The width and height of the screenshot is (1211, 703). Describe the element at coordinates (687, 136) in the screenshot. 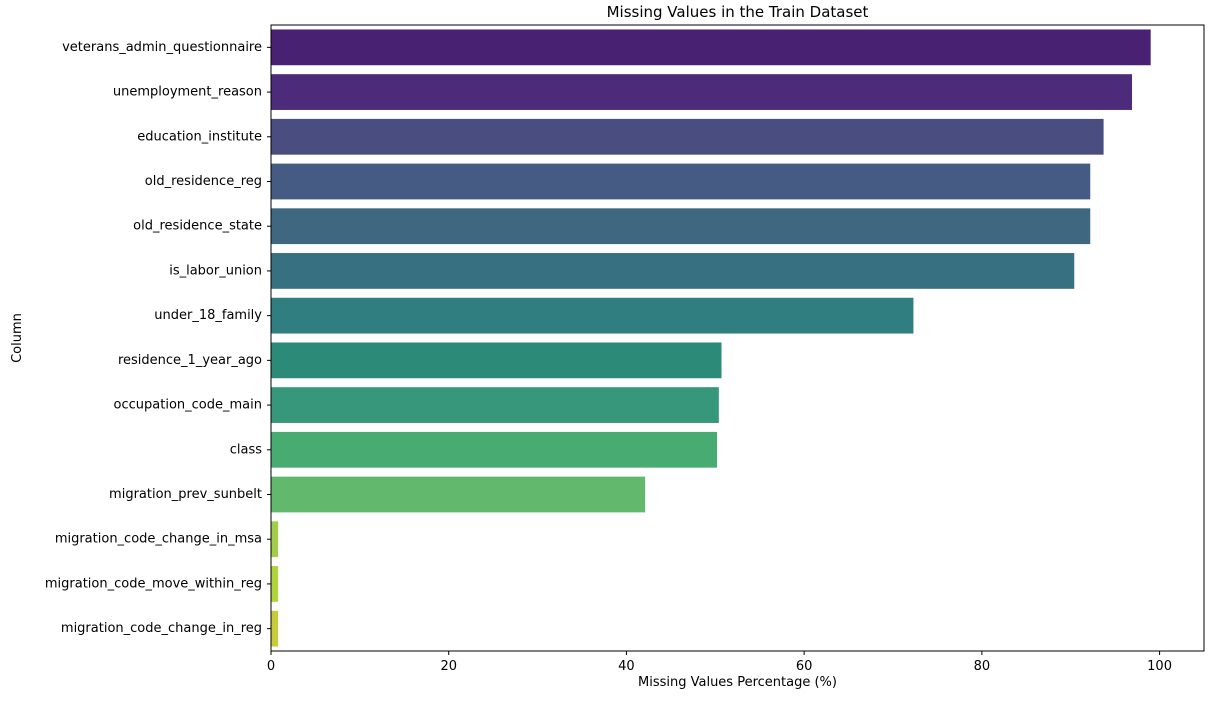

I see `bar-education_institute` at that location.